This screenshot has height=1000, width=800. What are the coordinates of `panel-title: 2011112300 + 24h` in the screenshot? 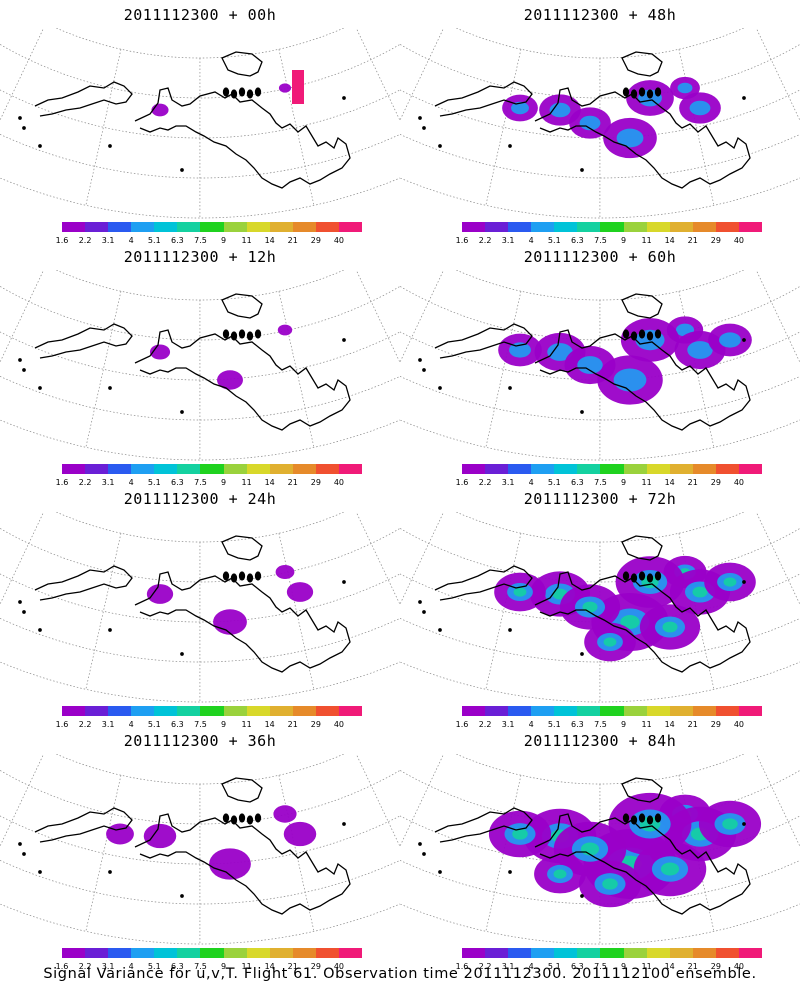 It's located at (200, 499).